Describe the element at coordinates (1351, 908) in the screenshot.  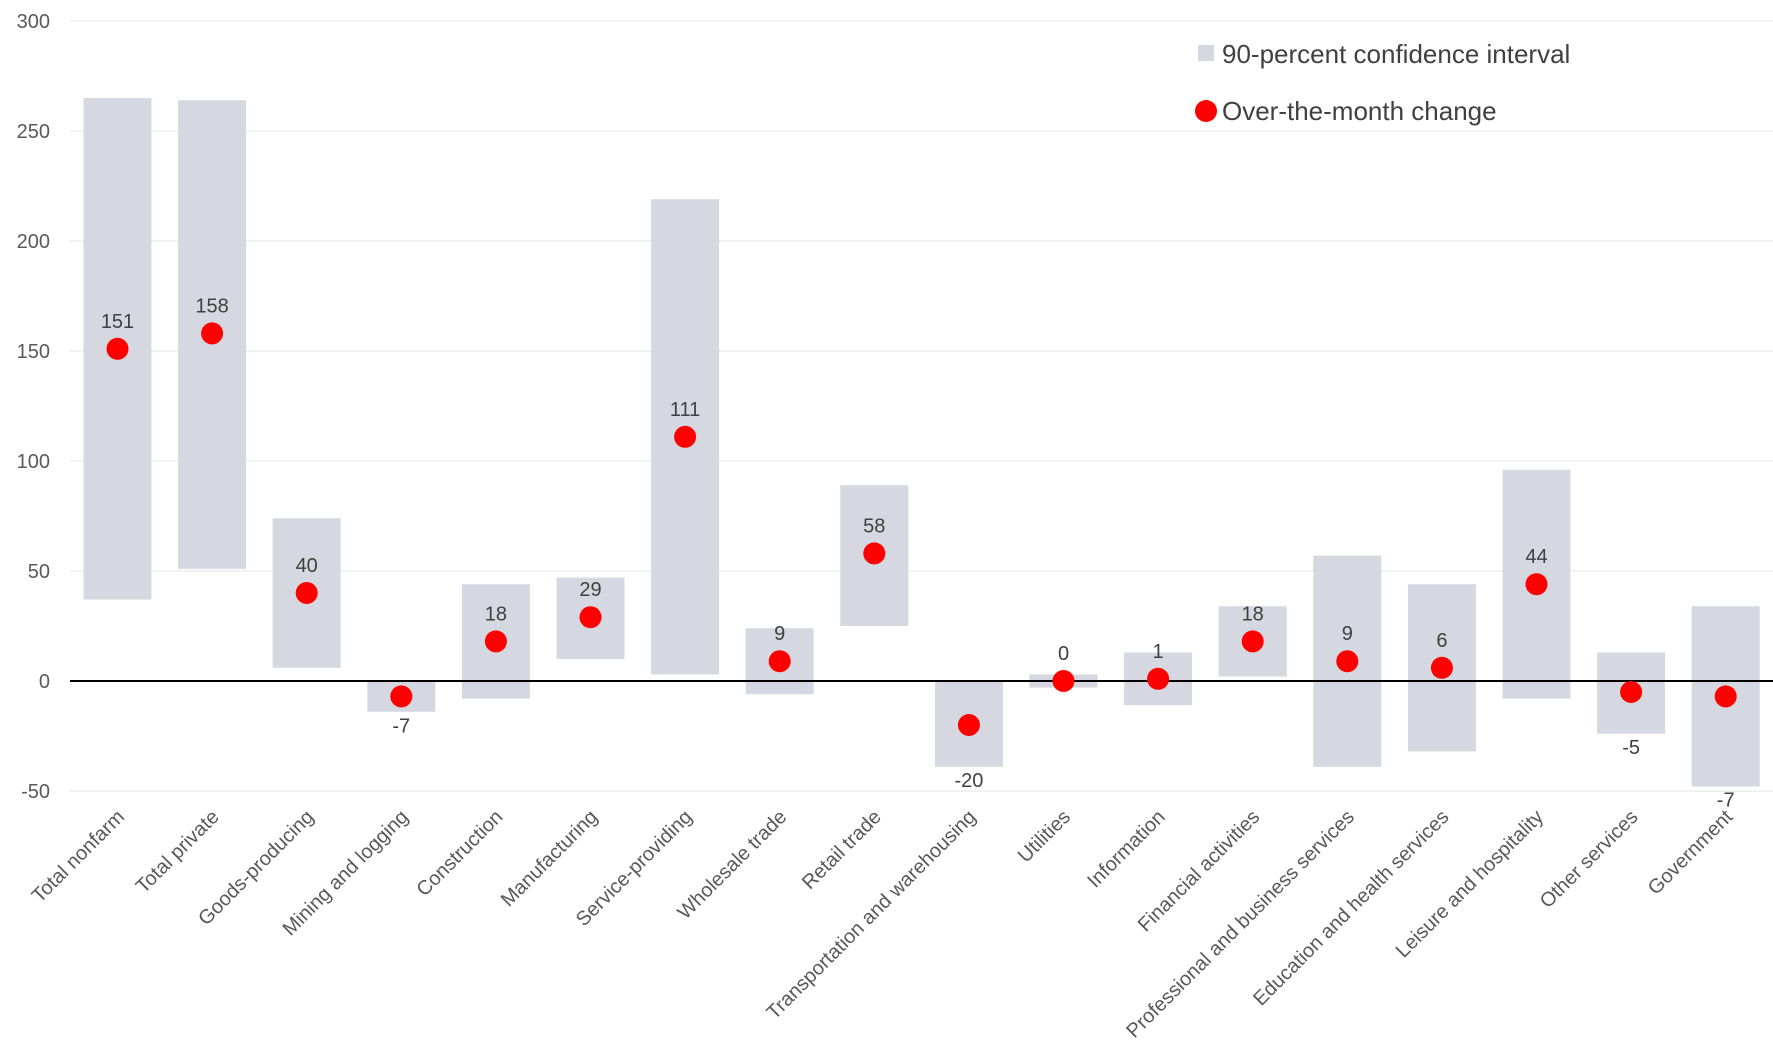
I see `category-label: Education and health services` at that location.